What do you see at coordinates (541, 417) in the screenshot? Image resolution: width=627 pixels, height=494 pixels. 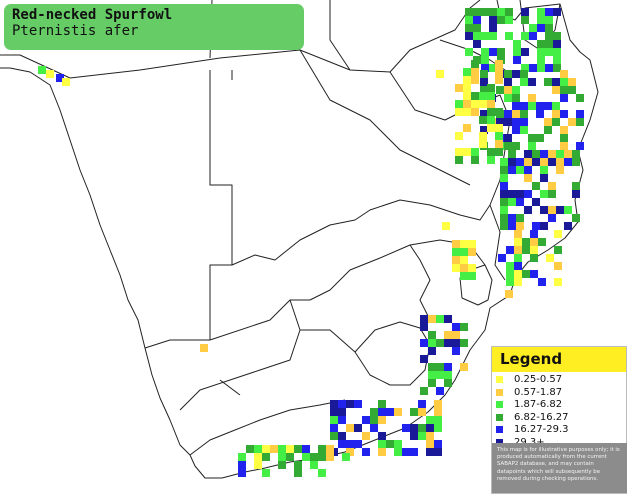 I see `legend-label: 6.82-16.27` at bounding box center [541, 417].